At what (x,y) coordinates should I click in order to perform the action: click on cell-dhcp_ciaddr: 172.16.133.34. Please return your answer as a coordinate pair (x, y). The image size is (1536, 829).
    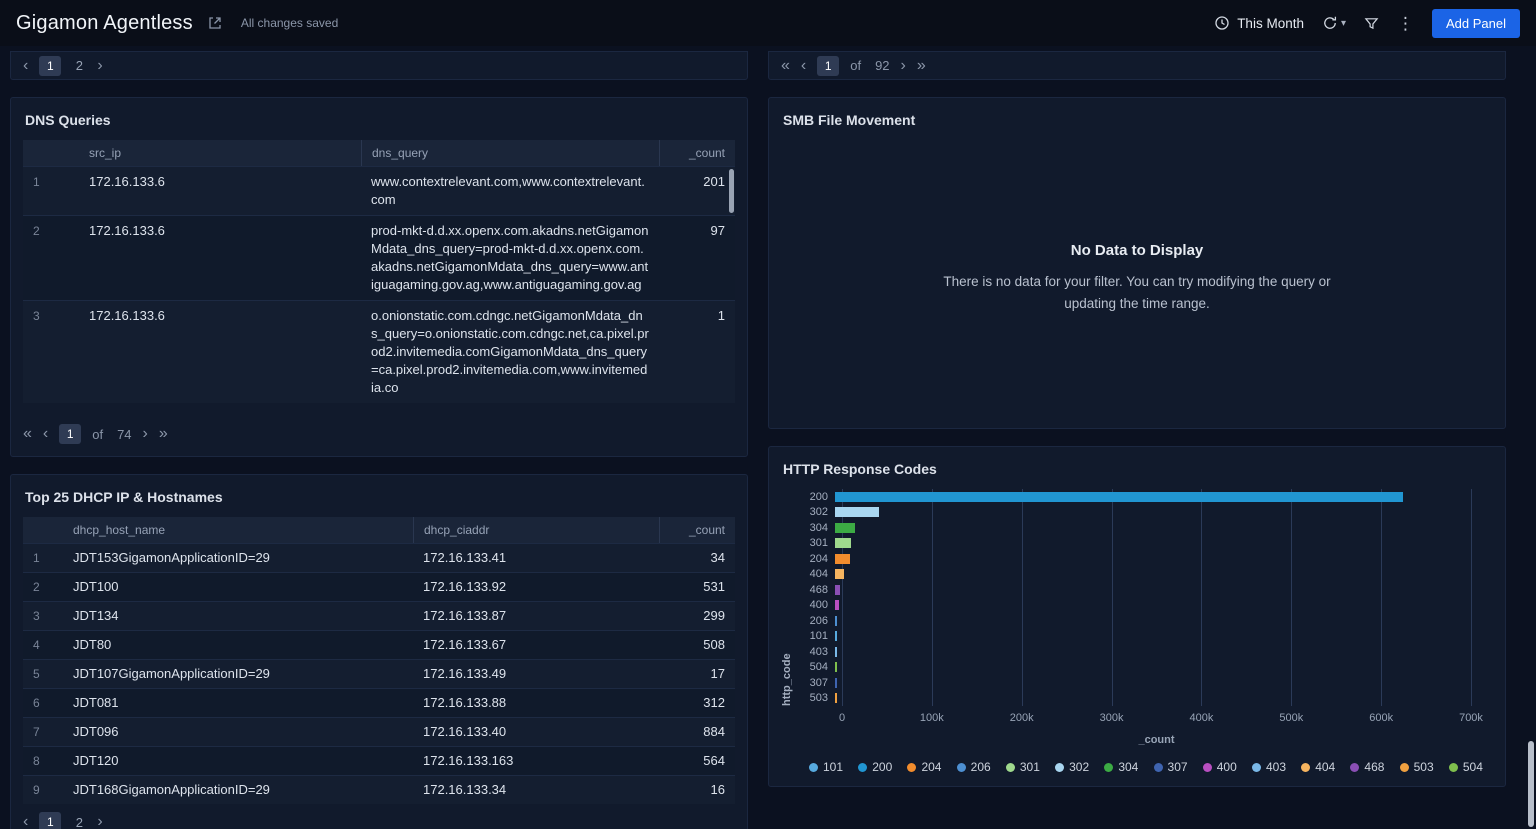
    Looking at the image, I should click on (465, 789).